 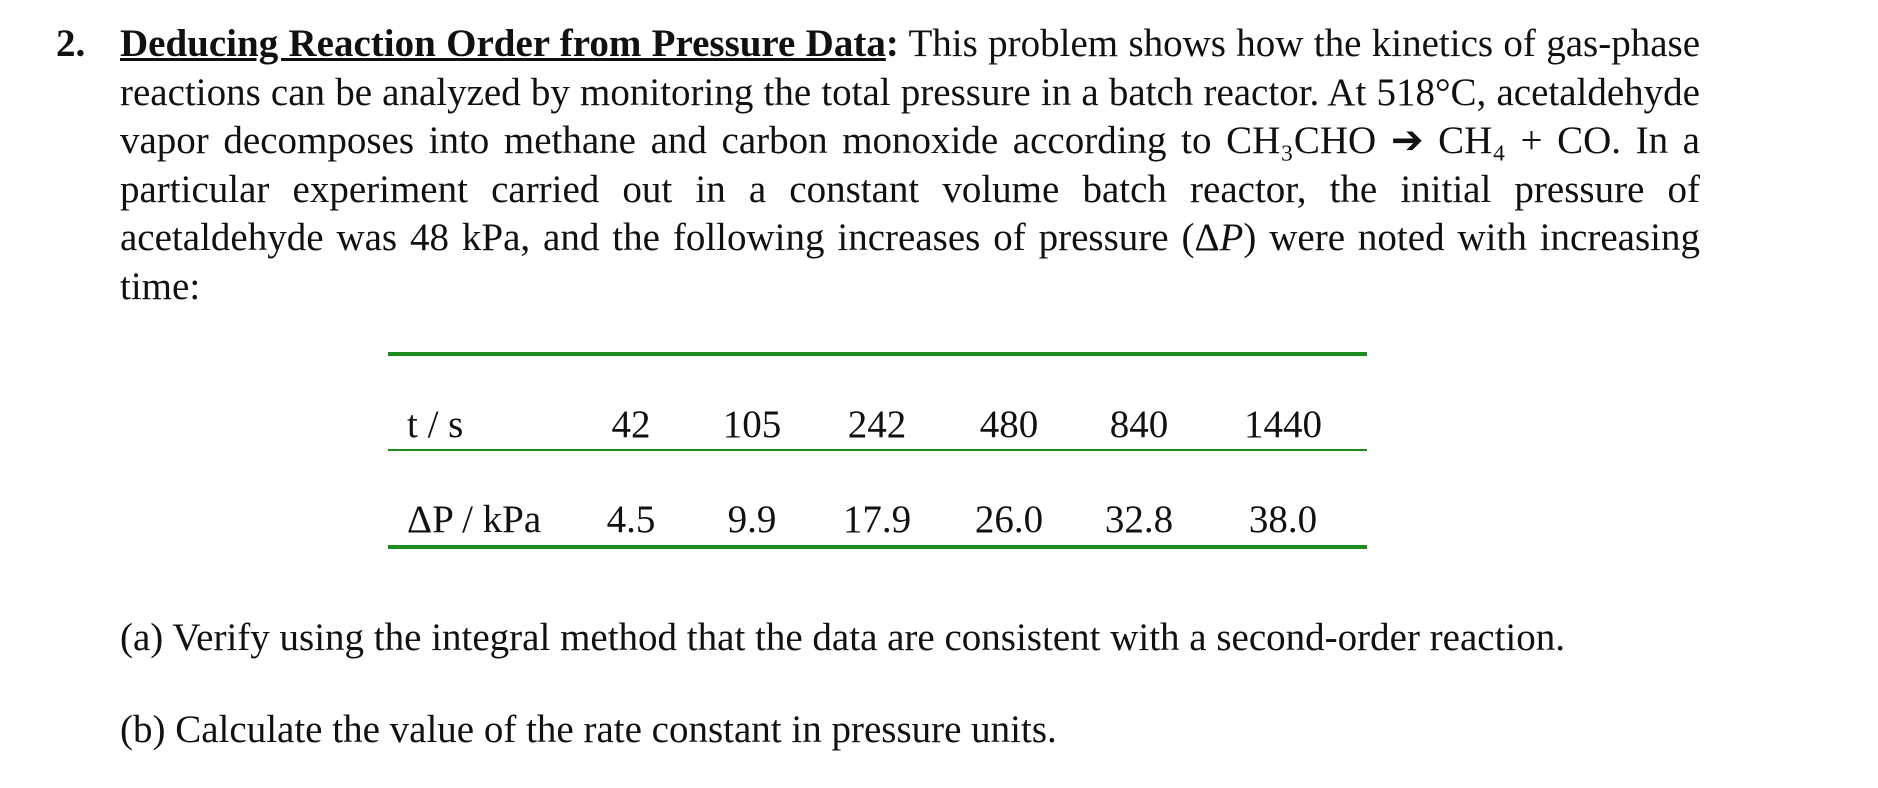 I want to click on table-cell: 242, so click(x=877, y=424).